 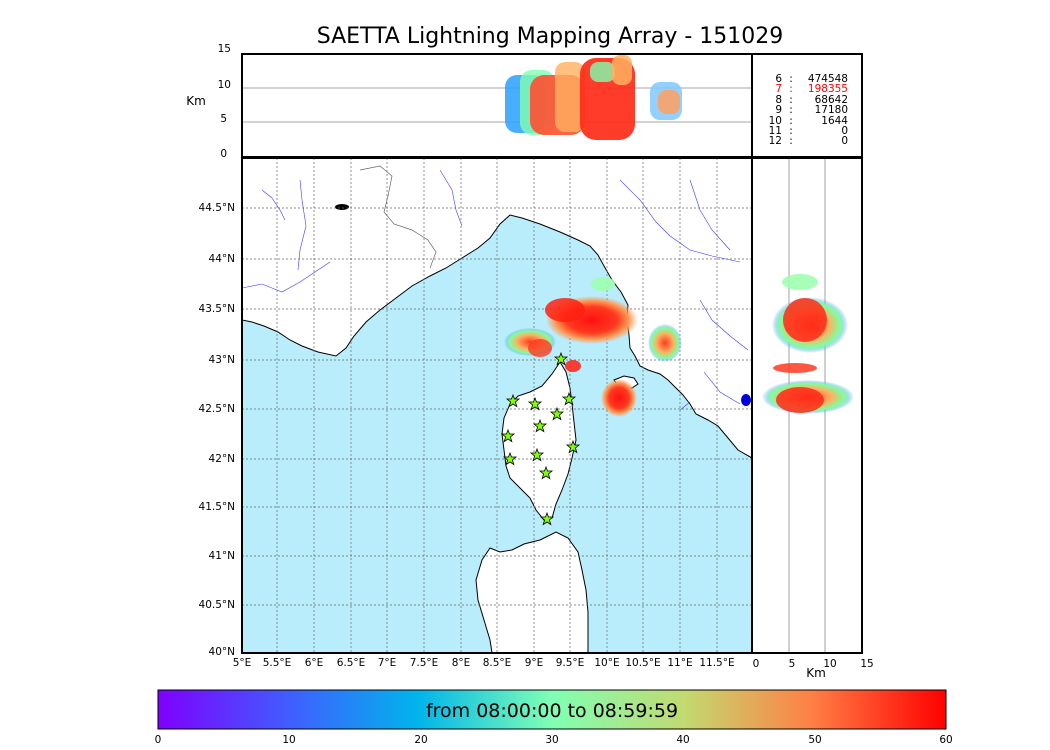 What do you see at coordinates (539, 441) in the screenshot?
I see `corsica` at bounding box center [539, 441].